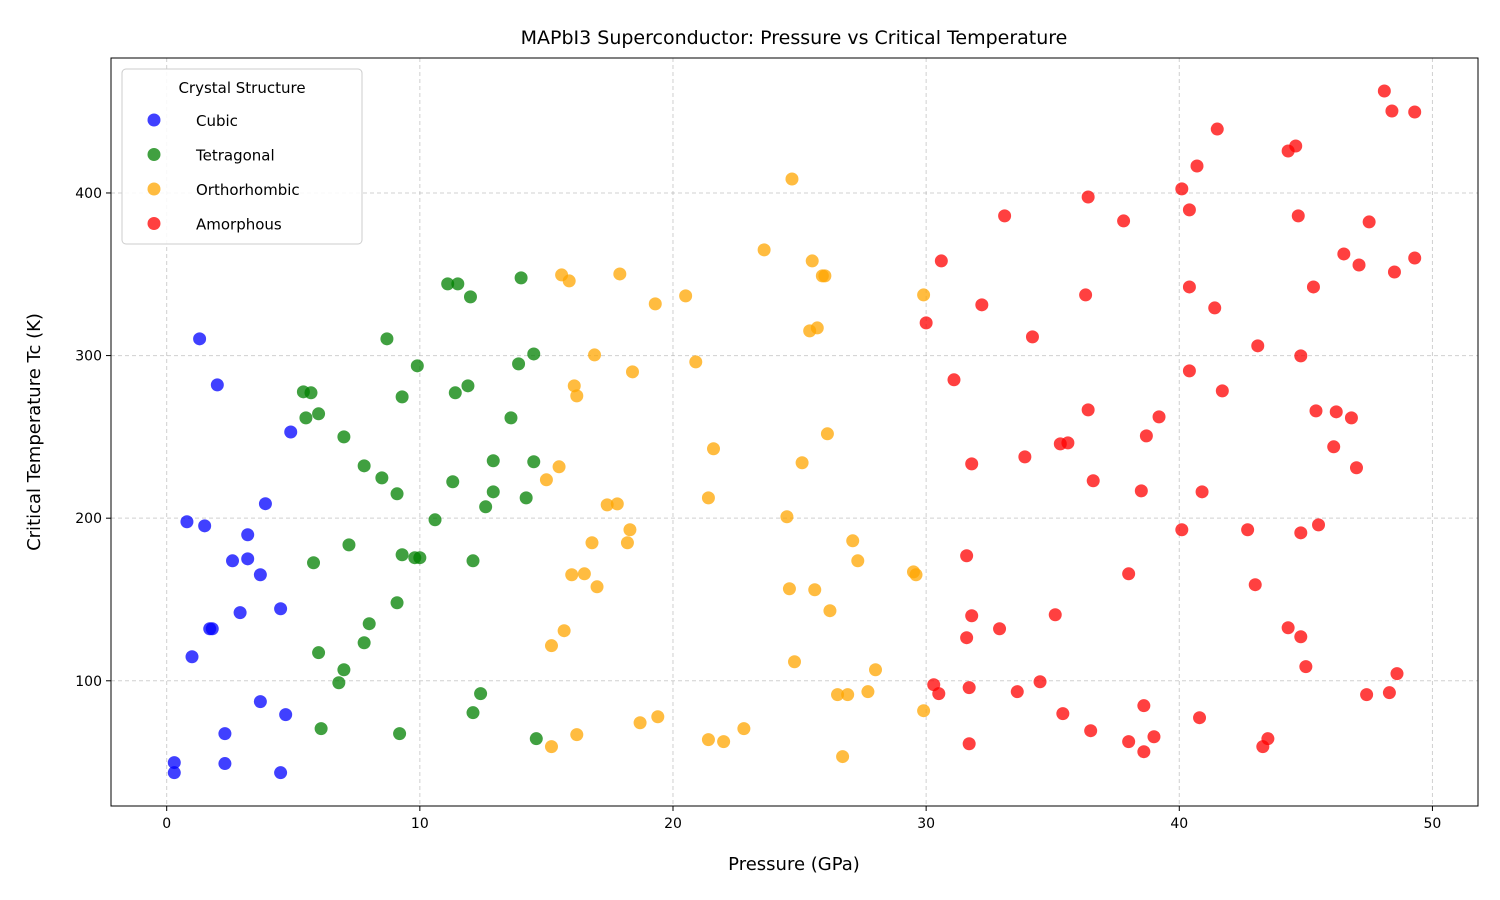  Describe the element at coordinates (88, 519) in the screenshot. I see `y-tick-label: 200` at that location.